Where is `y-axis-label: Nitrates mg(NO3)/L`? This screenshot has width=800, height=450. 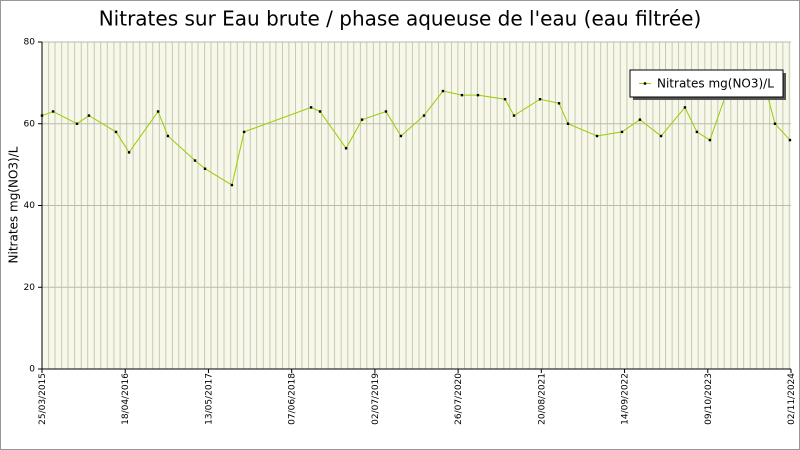
y-axis-label: Nitrates mg(NO3)/L is located at coordinates (14, 204).